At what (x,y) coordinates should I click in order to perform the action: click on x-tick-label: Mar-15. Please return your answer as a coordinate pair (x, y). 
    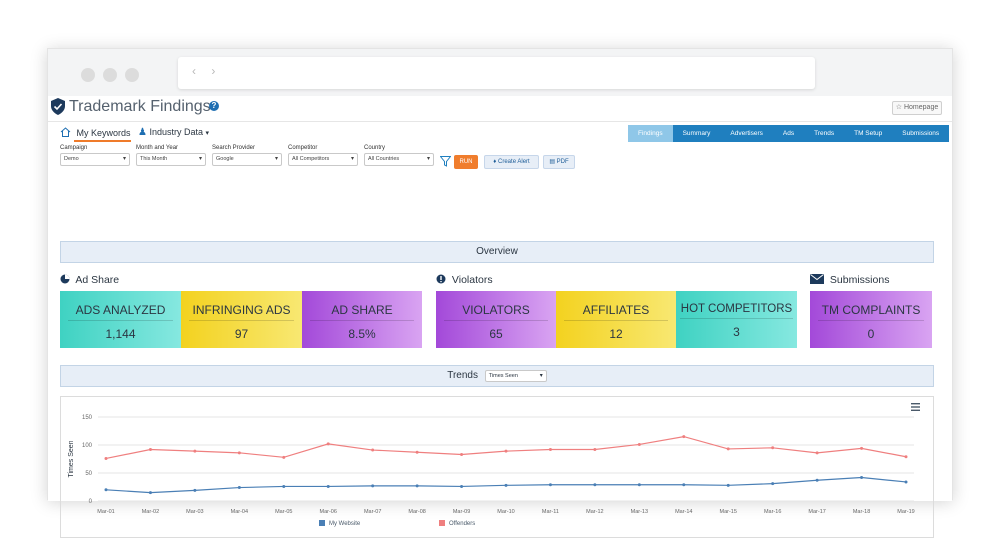
    Looking at the image, I should click on (728, 512).